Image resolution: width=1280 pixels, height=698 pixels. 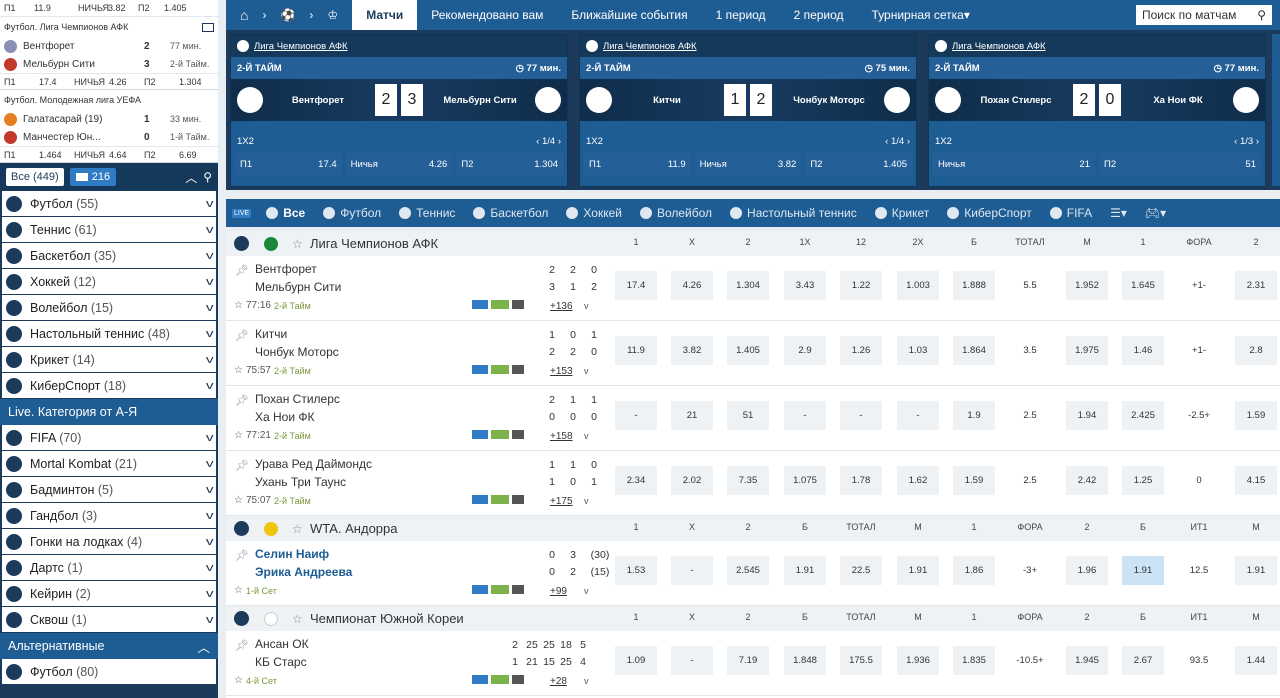 I want to click on odd-cell: 1.78, so click(x=861, y=480).